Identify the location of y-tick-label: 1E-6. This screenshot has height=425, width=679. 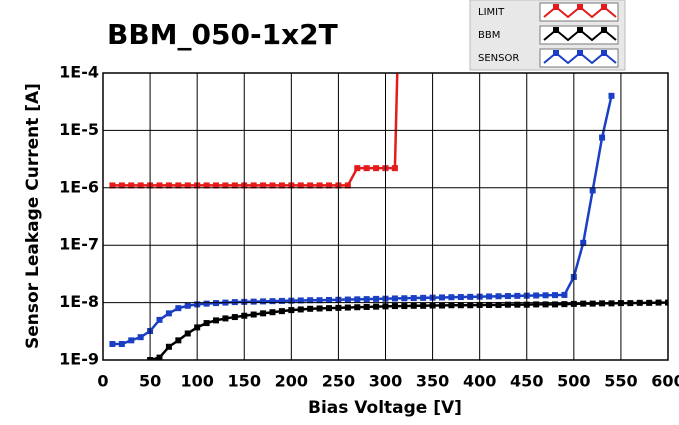
(79, 186).